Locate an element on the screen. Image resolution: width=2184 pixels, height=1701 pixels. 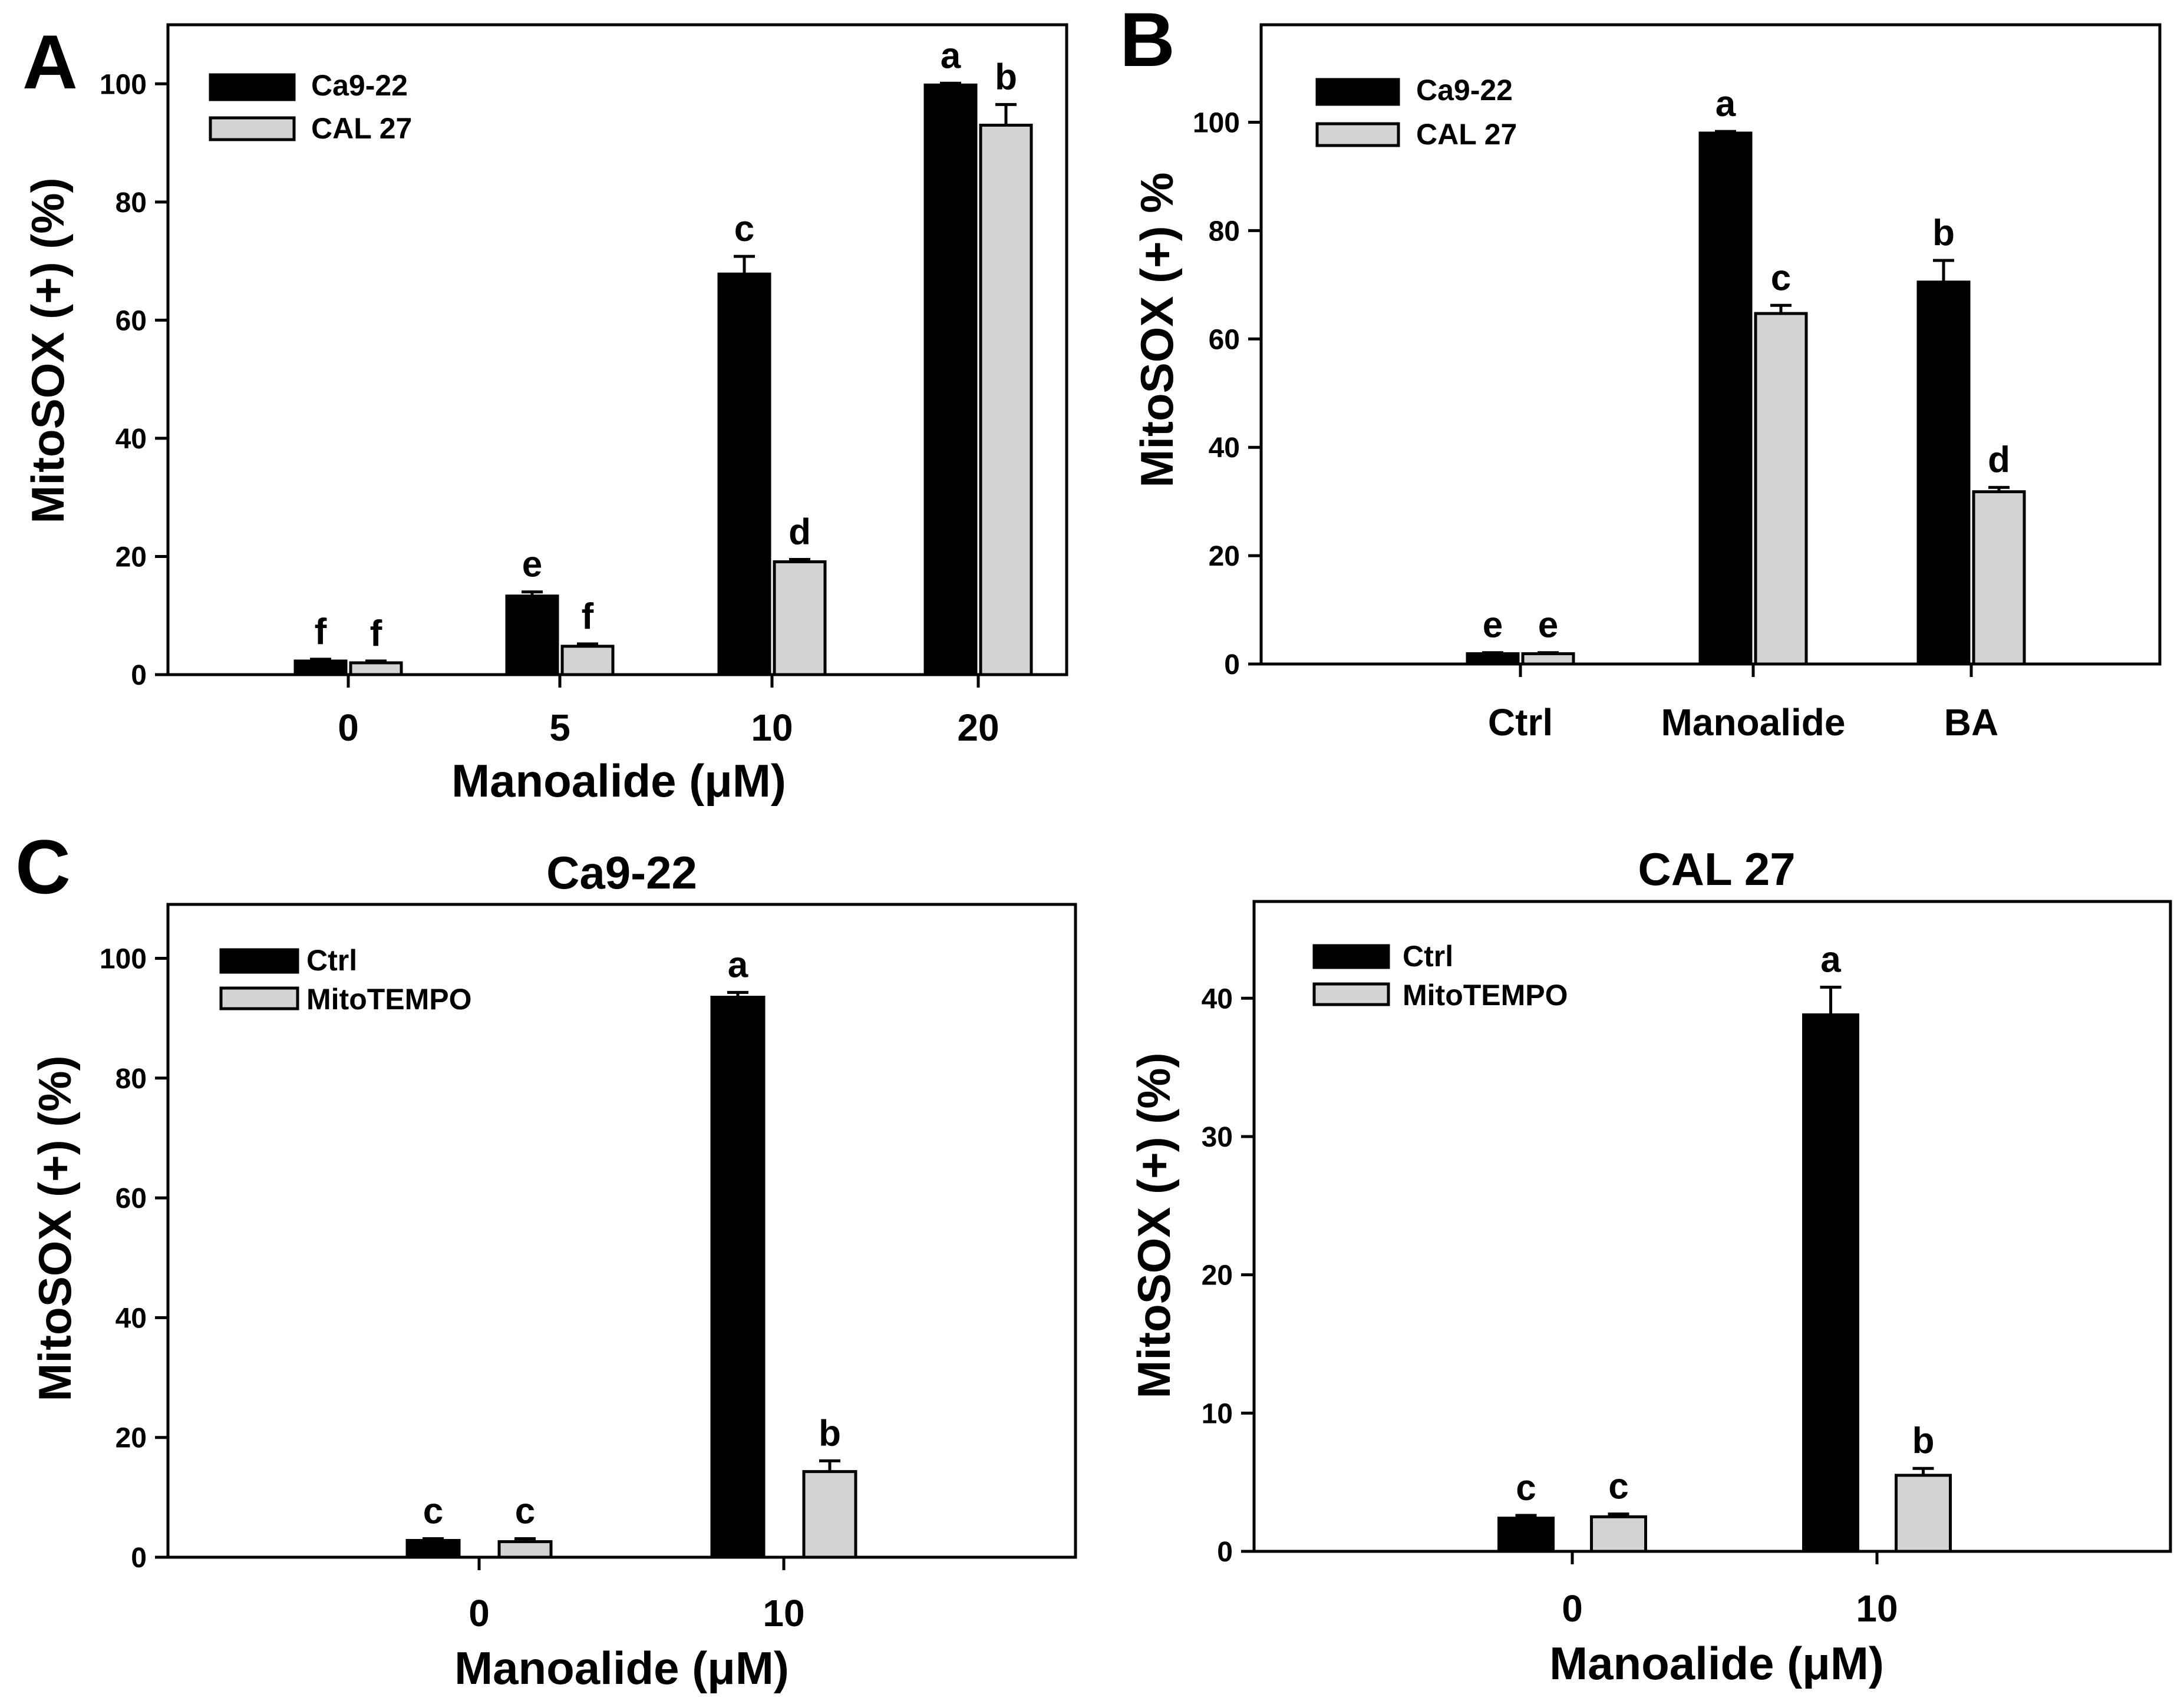
panel-c1-y-tick-label-80: 80 is located at coordinates (131, 1079).